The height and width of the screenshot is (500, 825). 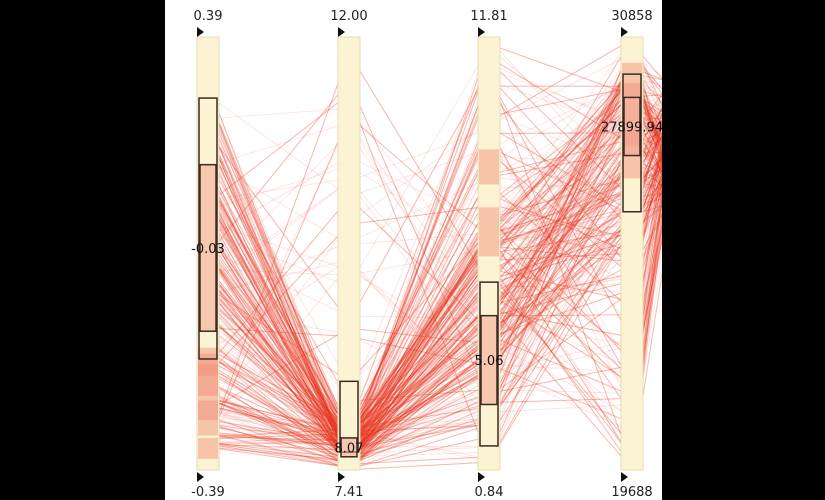 I want to click on axis-median-label: 5.06, so click(x=489, y=361).